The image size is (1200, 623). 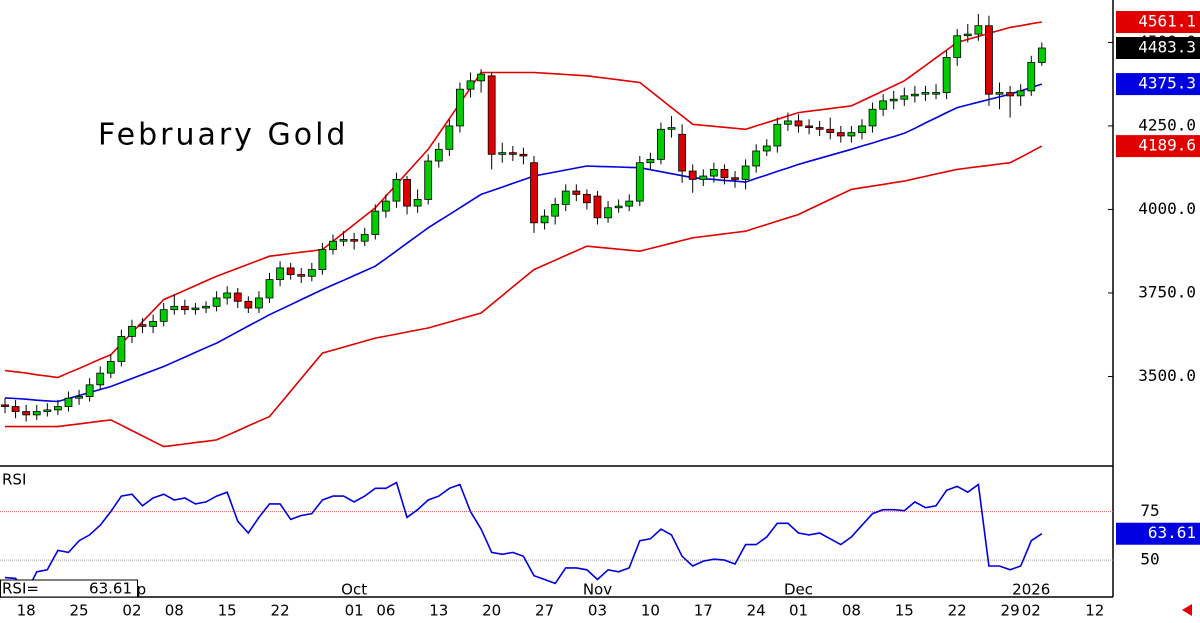 I want to click on chart-title: February Gold, so click(x=223, y=135).